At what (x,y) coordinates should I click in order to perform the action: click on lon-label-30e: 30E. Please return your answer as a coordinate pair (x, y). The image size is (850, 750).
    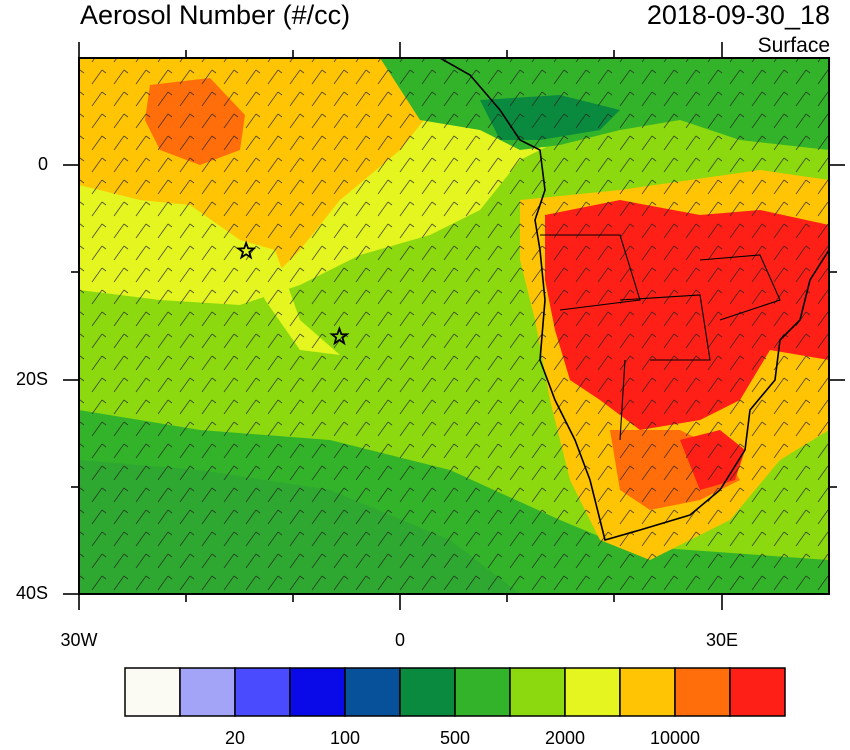
    Looking at the image, I should click on (722, 640).